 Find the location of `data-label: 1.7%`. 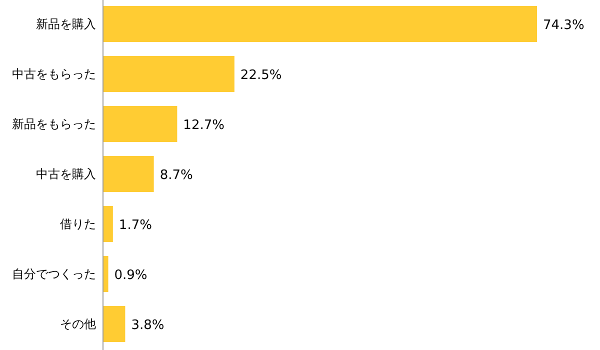

data-label: 1.7% is located at coordinates (135, 225).